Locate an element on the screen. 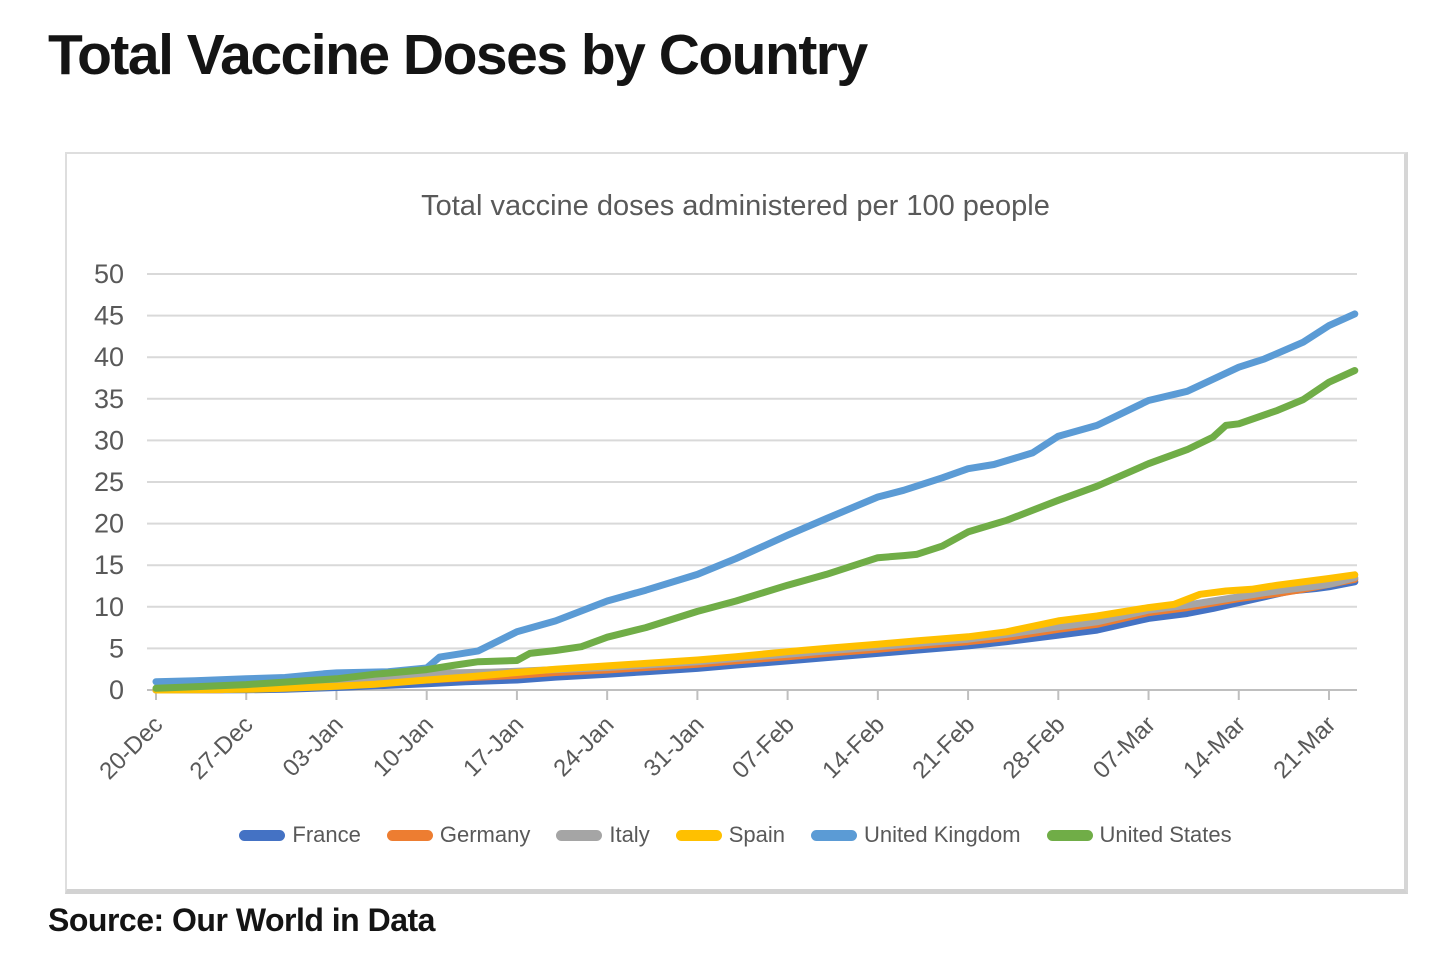 This screenshot has height=972, width=1440. x-axis-label: 07-Mar is located at coordinates (1124, 747).